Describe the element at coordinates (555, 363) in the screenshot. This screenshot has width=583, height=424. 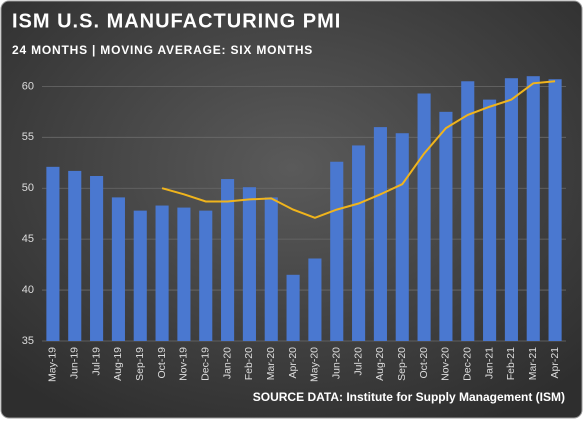
I see `x-tick-label: Apr-21` at that location.